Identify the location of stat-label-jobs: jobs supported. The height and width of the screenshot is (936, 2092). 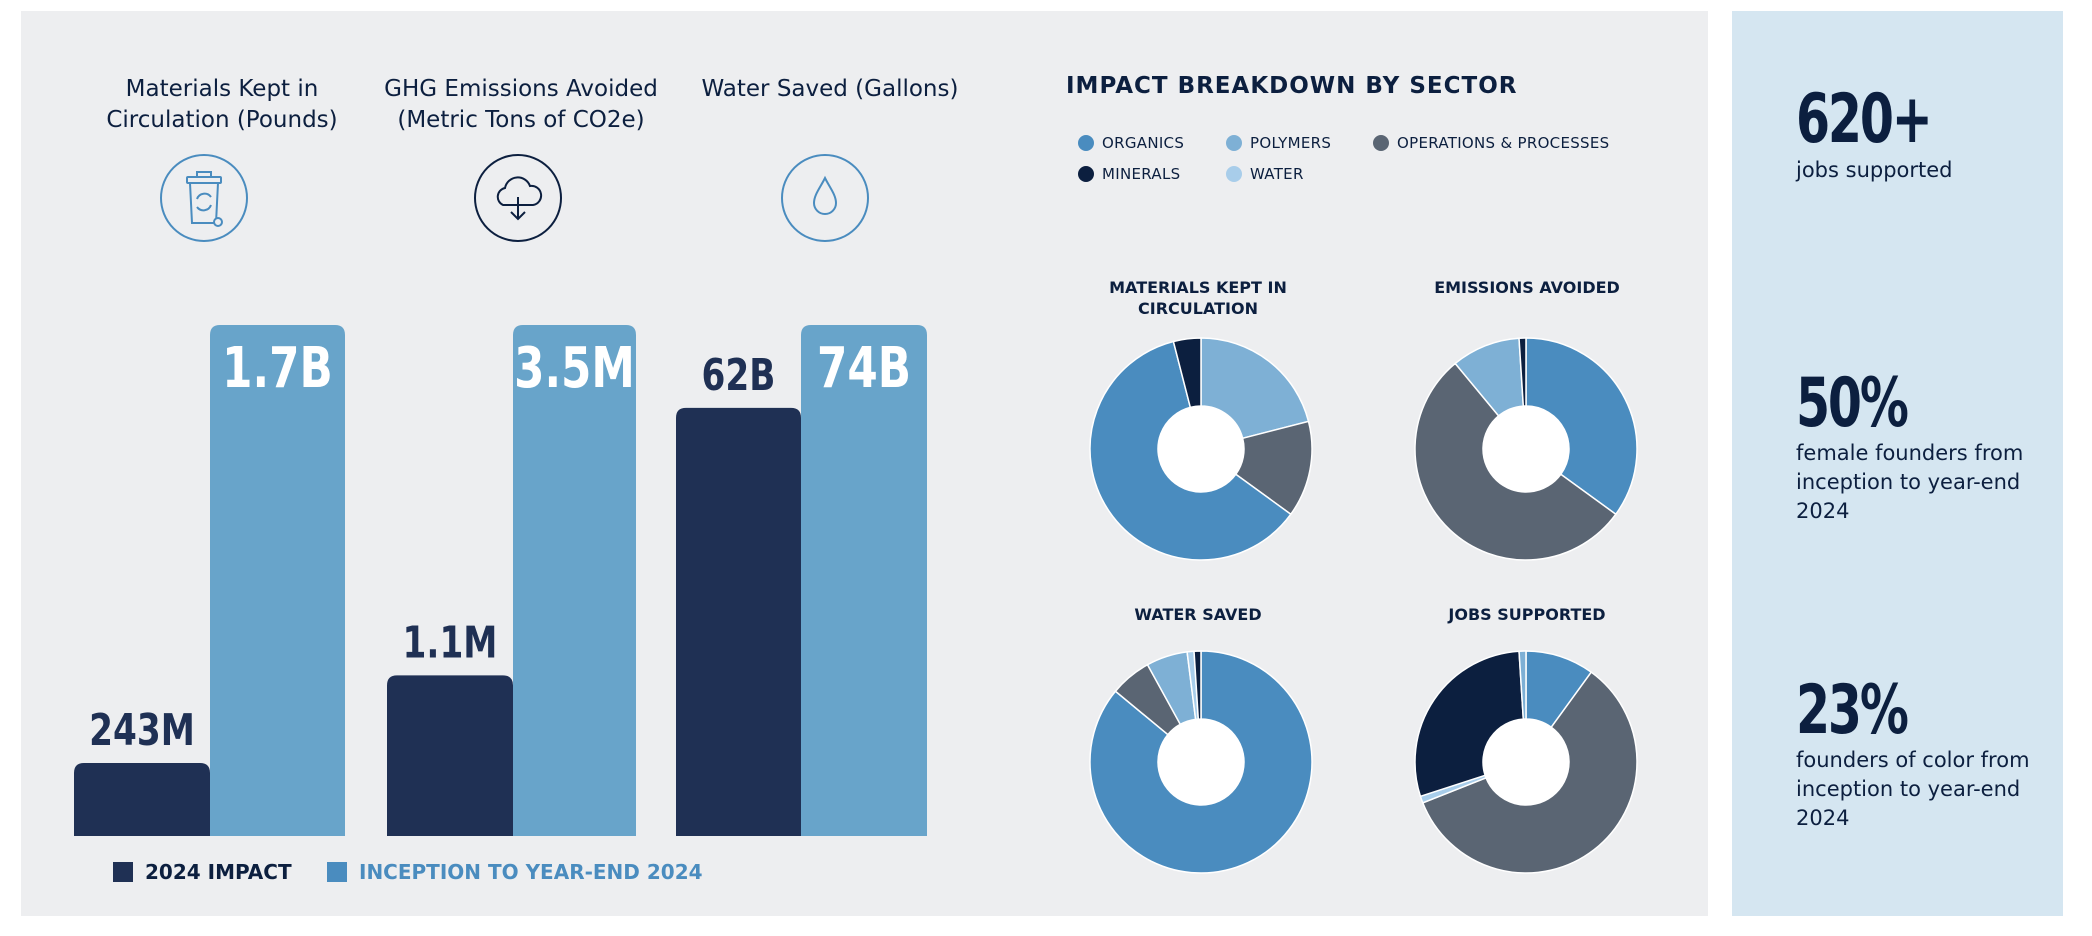
(1874, 170).